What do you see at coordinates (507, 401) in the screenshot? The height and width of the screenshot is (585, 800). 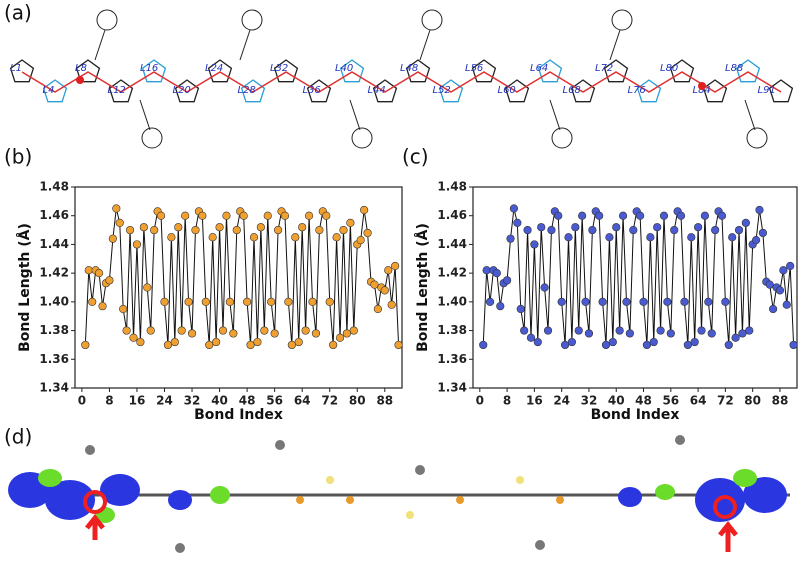 I see `x-tick-label: 8` at bounding box center [507, 401].